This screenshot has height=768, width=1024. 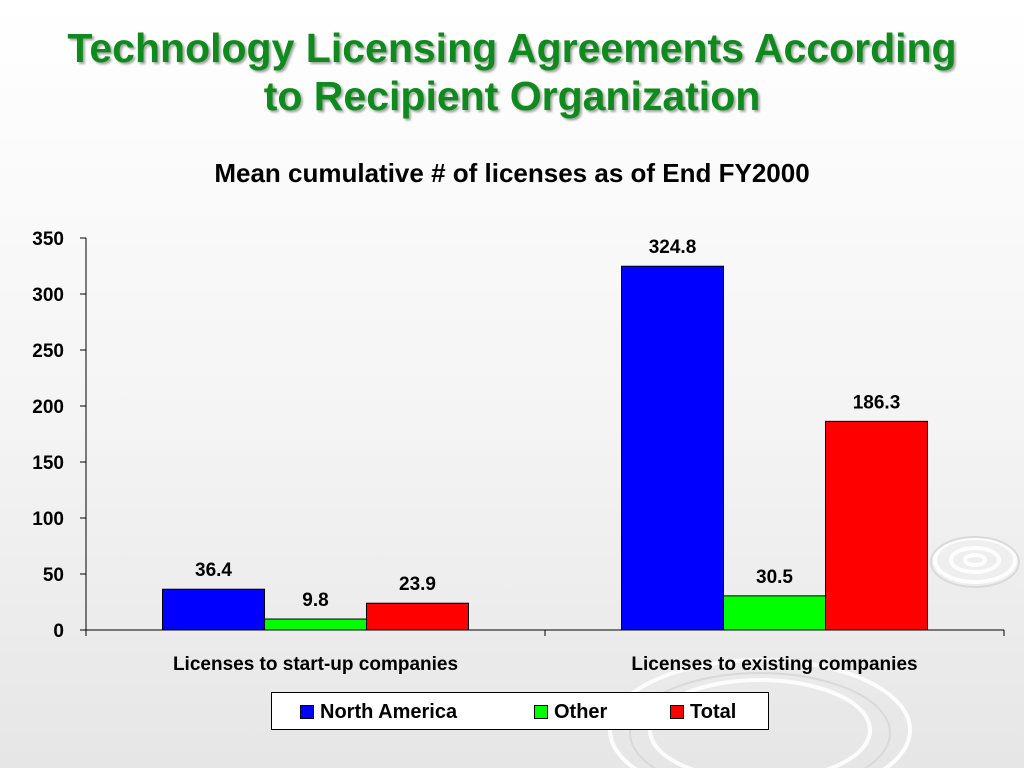 I want to click on legend-label-other: Other, so click(x=581, y=711).